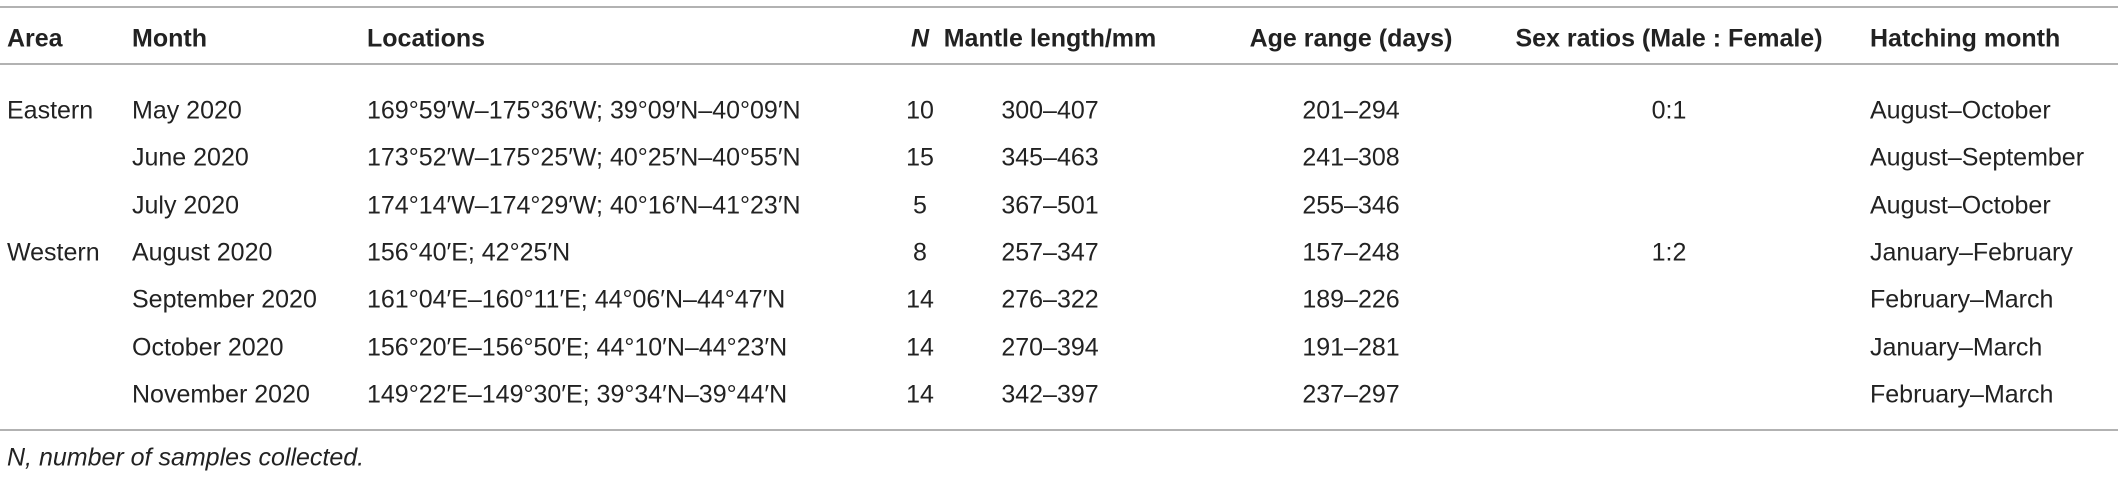  Describe the element at coordinates (221, 395) in the screenshot. I see `month-cell: November 2020` at that location.